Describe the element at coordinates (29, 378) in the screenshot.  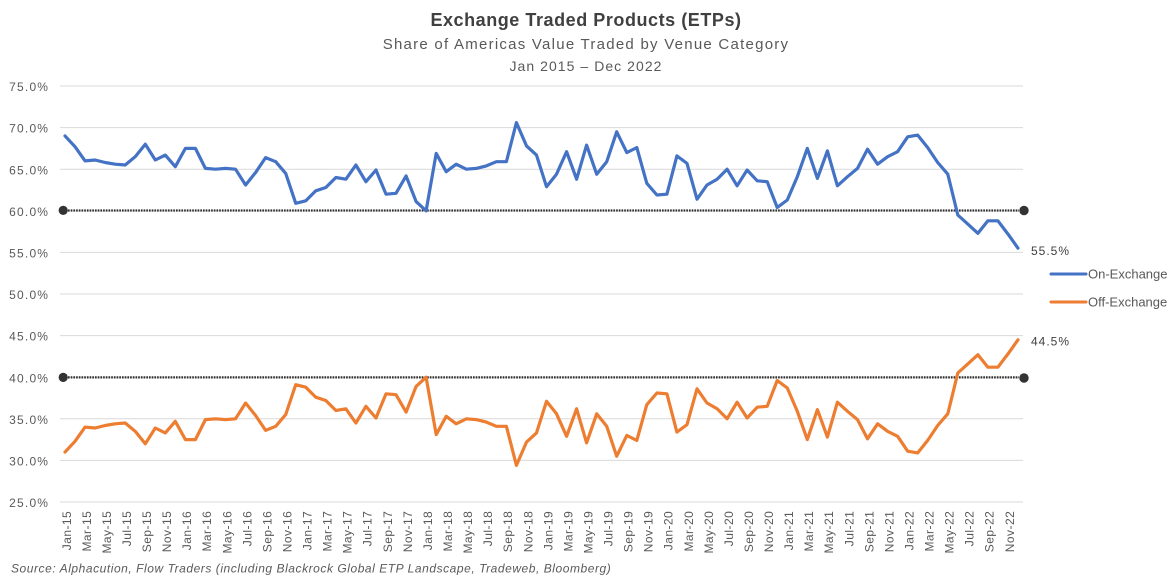
I see `svg-text: 40.0%` at that location.